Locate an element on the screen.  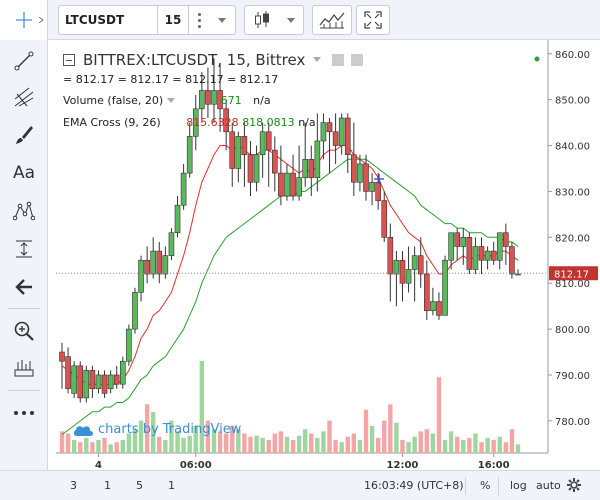
range-3d-button: 3 is located at coordinates (73, 485).